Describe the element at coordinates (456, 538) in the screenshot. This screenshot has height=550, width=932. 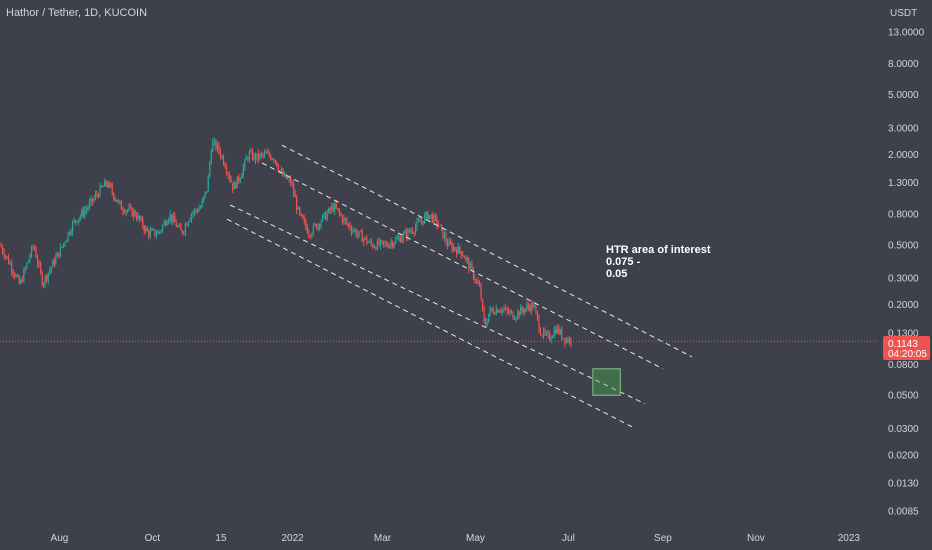
I see `time-axis: Aug Oct 15 2022 Mar May Jul Sep Nov 2023` at that location.